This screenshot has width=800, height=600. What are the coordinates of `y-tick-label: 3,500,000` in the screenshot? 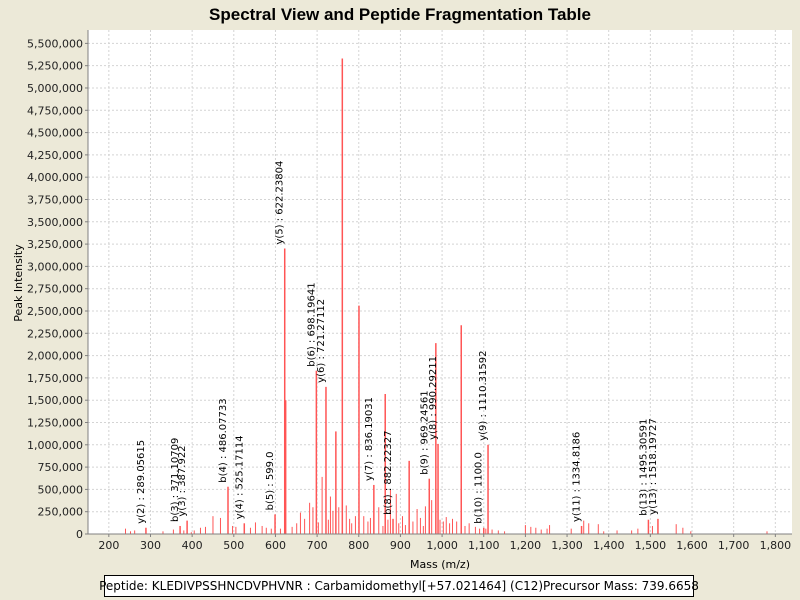 It's located at (55, 222).